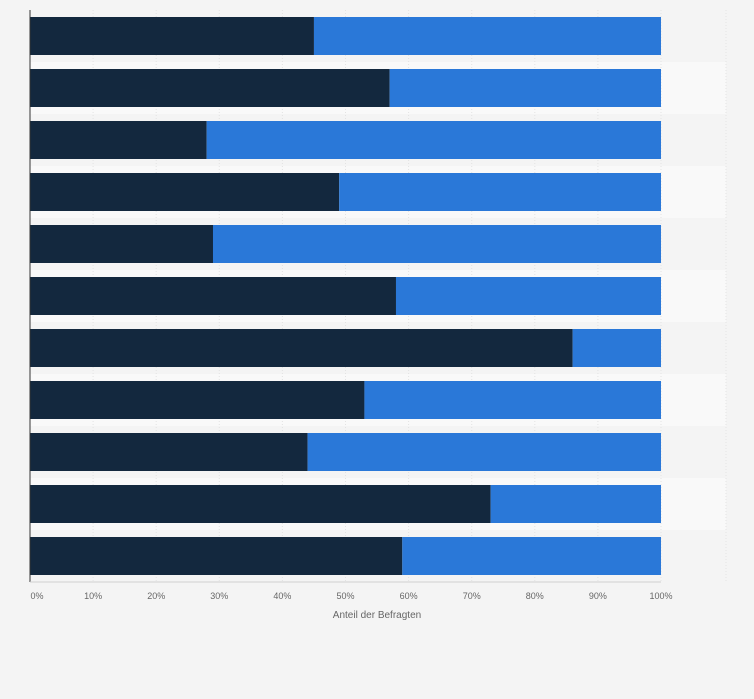 The width and height of the screenshot is (754, 699). I want to click on x-tick-label: 20%, so click(156, 596).